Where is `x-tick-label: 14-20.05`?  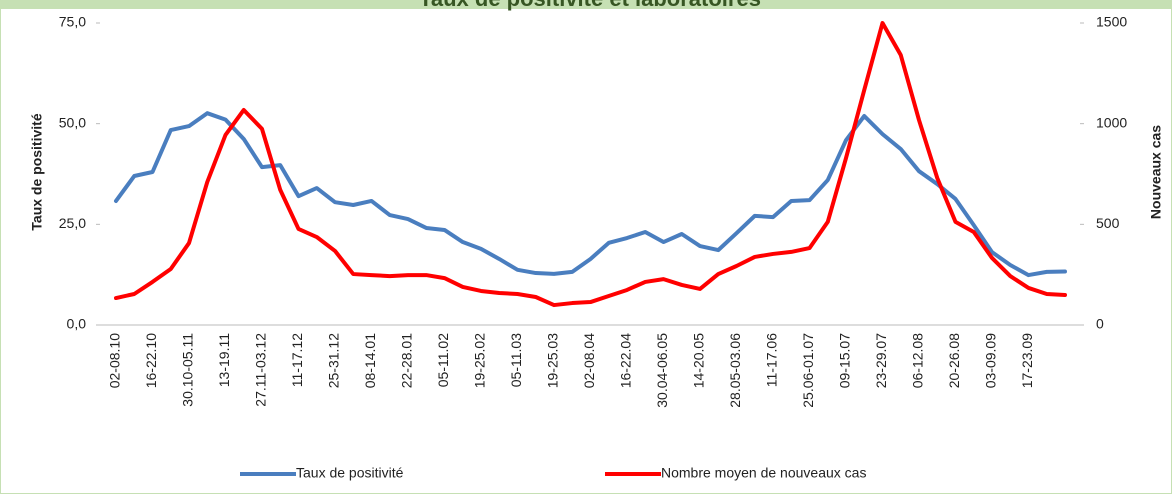 x-tick-label: 14-20.05 is located at coordinates (699, 360).